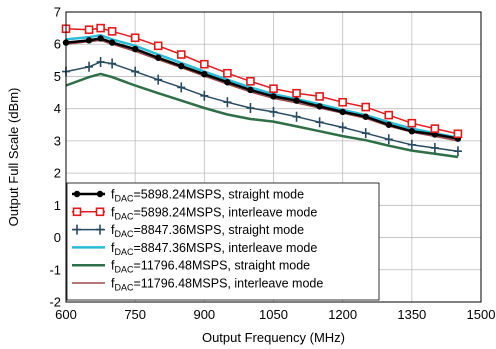 This screenshot has height=349, width=496. Describe the element at coordinates (207, 231) in the screenshot. I see `legend-label: fDAC=8847.36MSPS, straight mode` at that location.